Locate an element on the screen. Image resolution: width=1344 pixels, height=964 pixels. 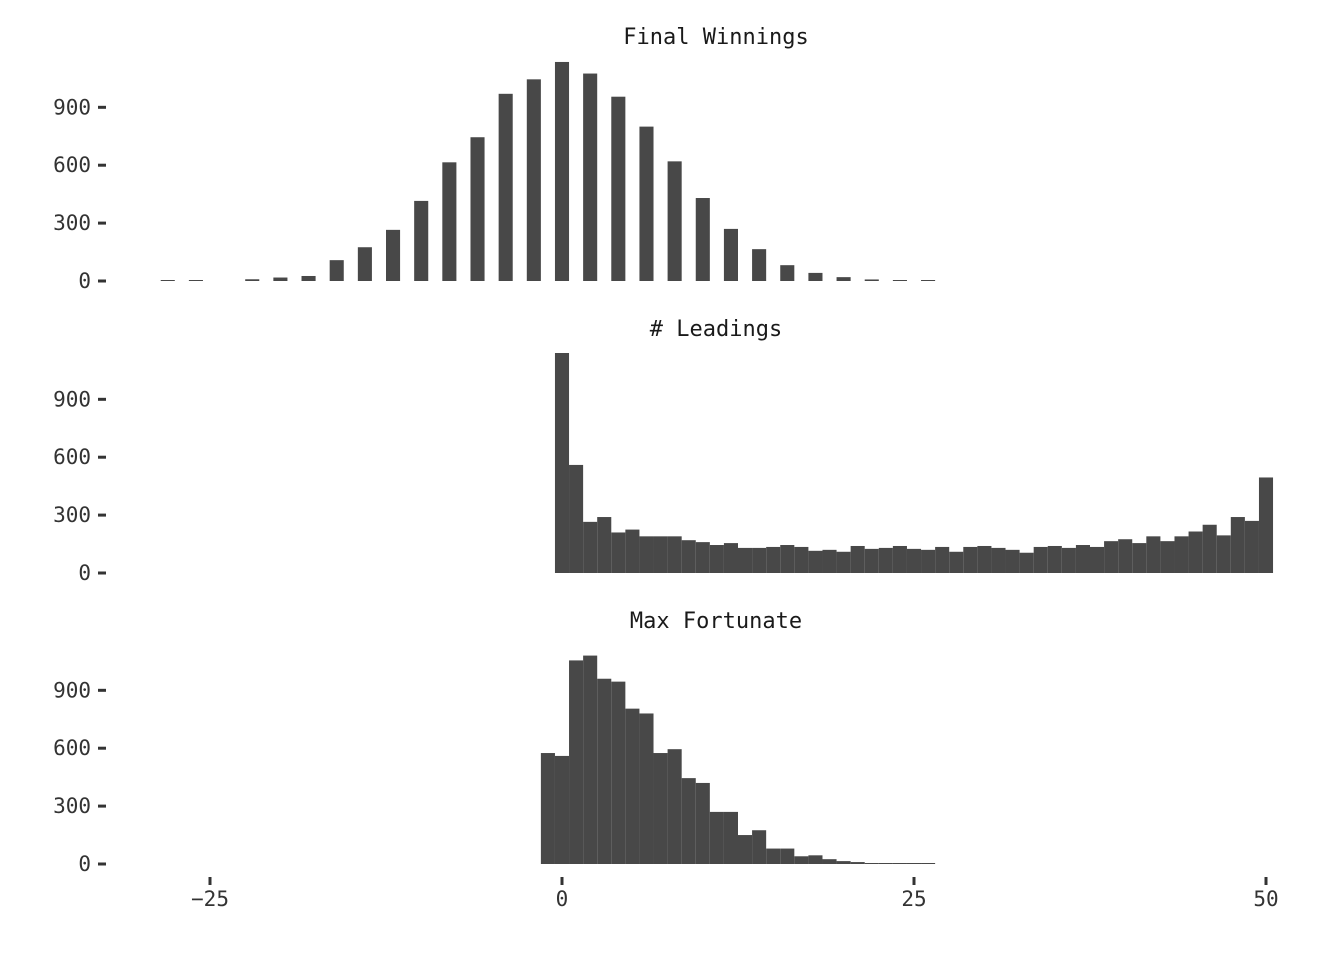
panel-title: Final Winnings is located at coordinates (715, 37).